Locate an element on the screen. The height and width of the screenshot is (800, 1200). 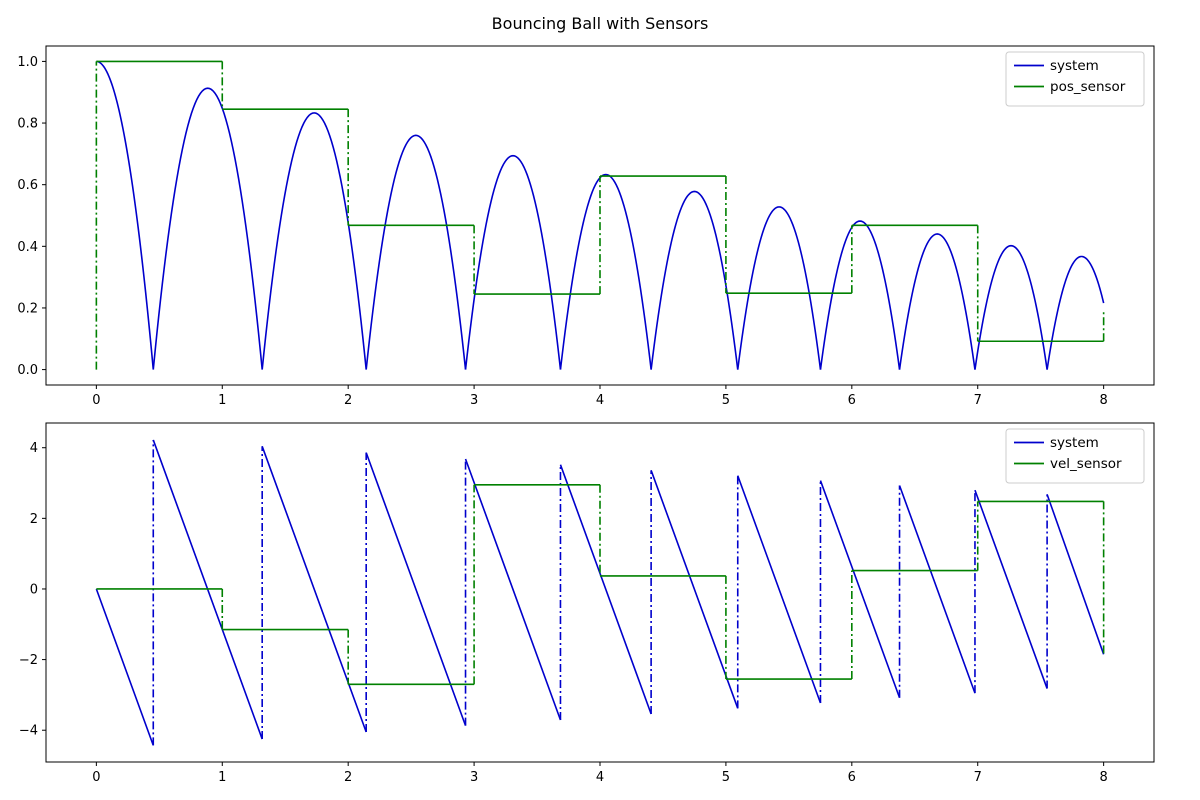
position-xtick-label: 6 is located at coordinates (852, 400).